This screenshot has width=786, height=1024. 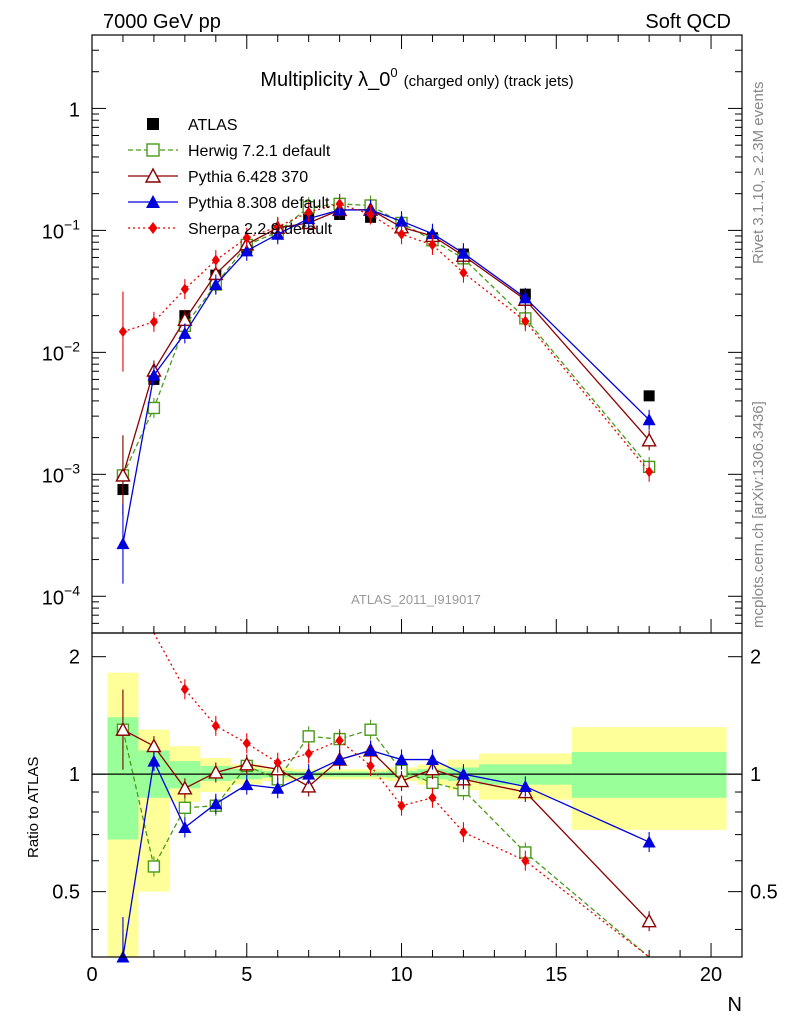 What do you see at coordinates (758, 173) in the screenshot?
I see `rivet-side-label: Rivet 3.1.10, ≥ 2.3M events` at bounding box center [758, 173].